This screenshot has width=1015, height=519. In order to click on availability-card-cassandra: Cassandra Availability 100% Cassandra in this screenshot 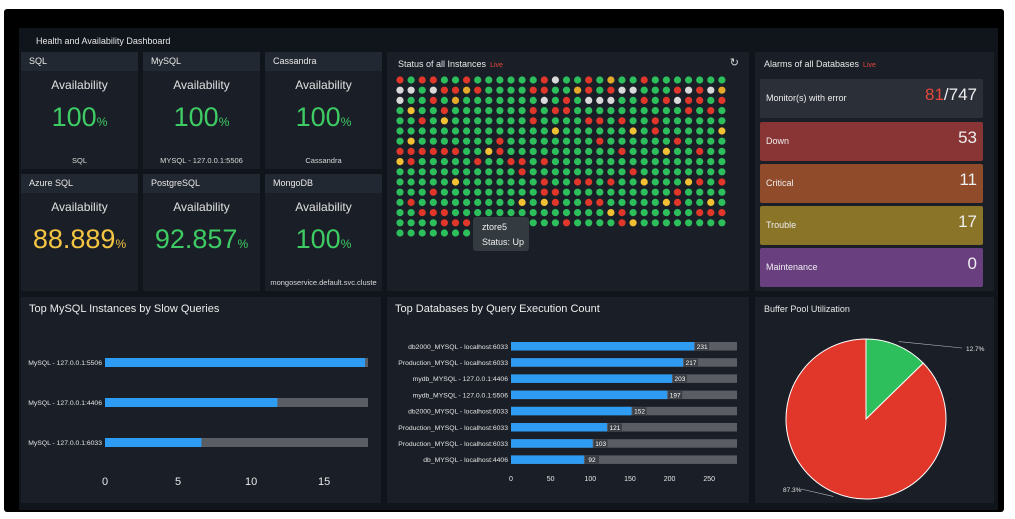, I will do `click(323, 110)`.